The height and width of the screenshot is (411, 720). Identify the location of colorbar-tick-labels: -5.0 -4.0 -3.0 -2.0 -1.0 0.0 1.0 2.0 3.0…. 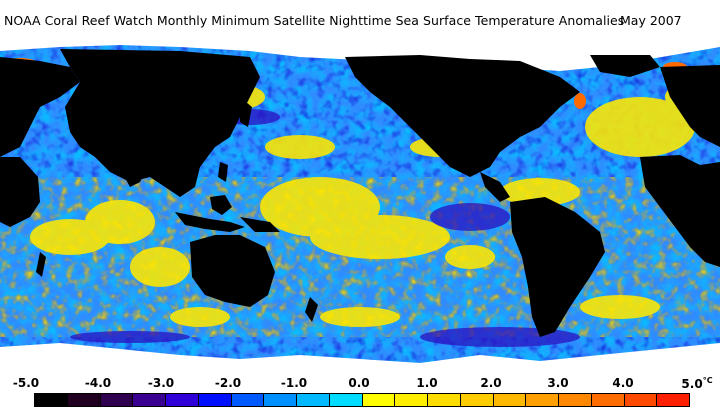
(360, 384).